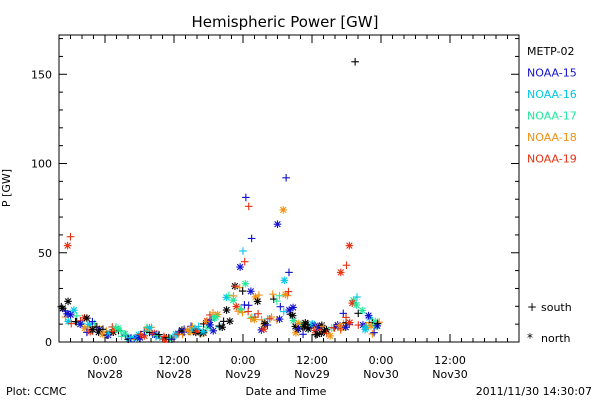  I want to click on legend-item: NOAA-18, so click(552, 137).